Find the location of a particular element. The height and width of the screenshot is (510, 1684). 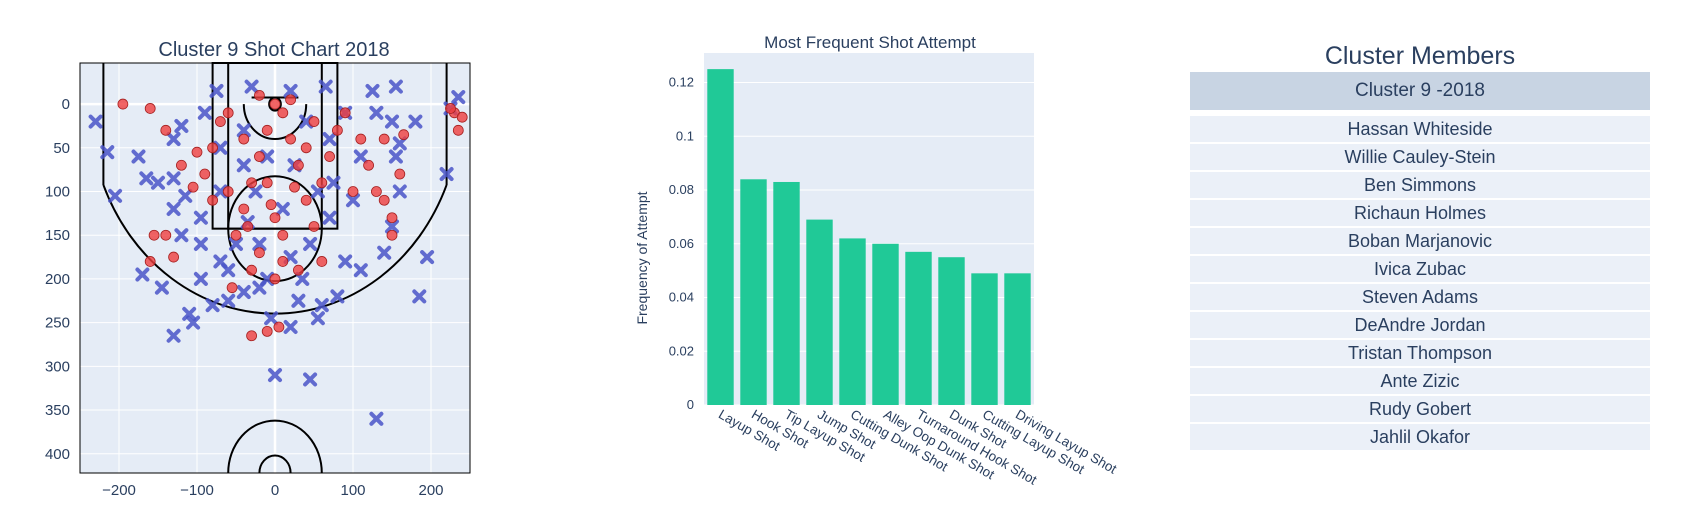

member-row: Willie Cauley-Stein is located at coordinates (1420, 156).